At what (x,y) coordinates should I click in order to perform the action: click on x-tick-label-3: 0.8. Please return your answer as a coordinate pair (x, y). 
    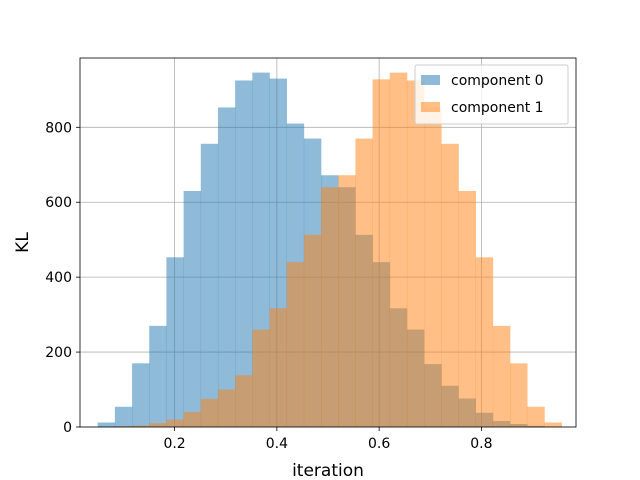
    Looking at the image, I should click on (481, 444).